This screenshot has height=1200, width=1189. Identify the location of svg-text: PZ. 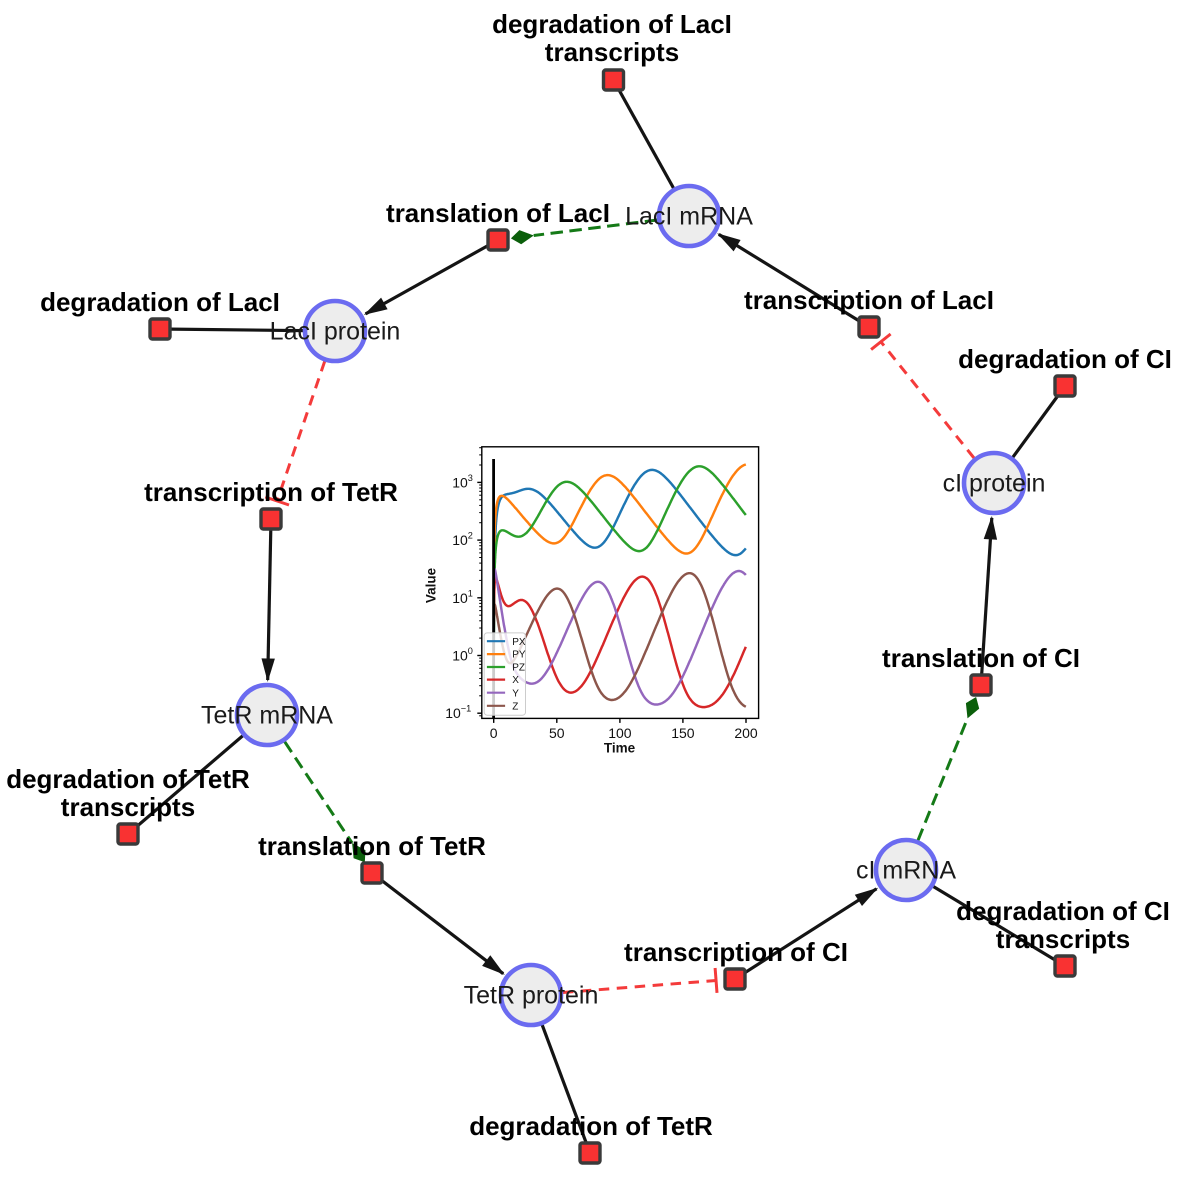
(518, 668).